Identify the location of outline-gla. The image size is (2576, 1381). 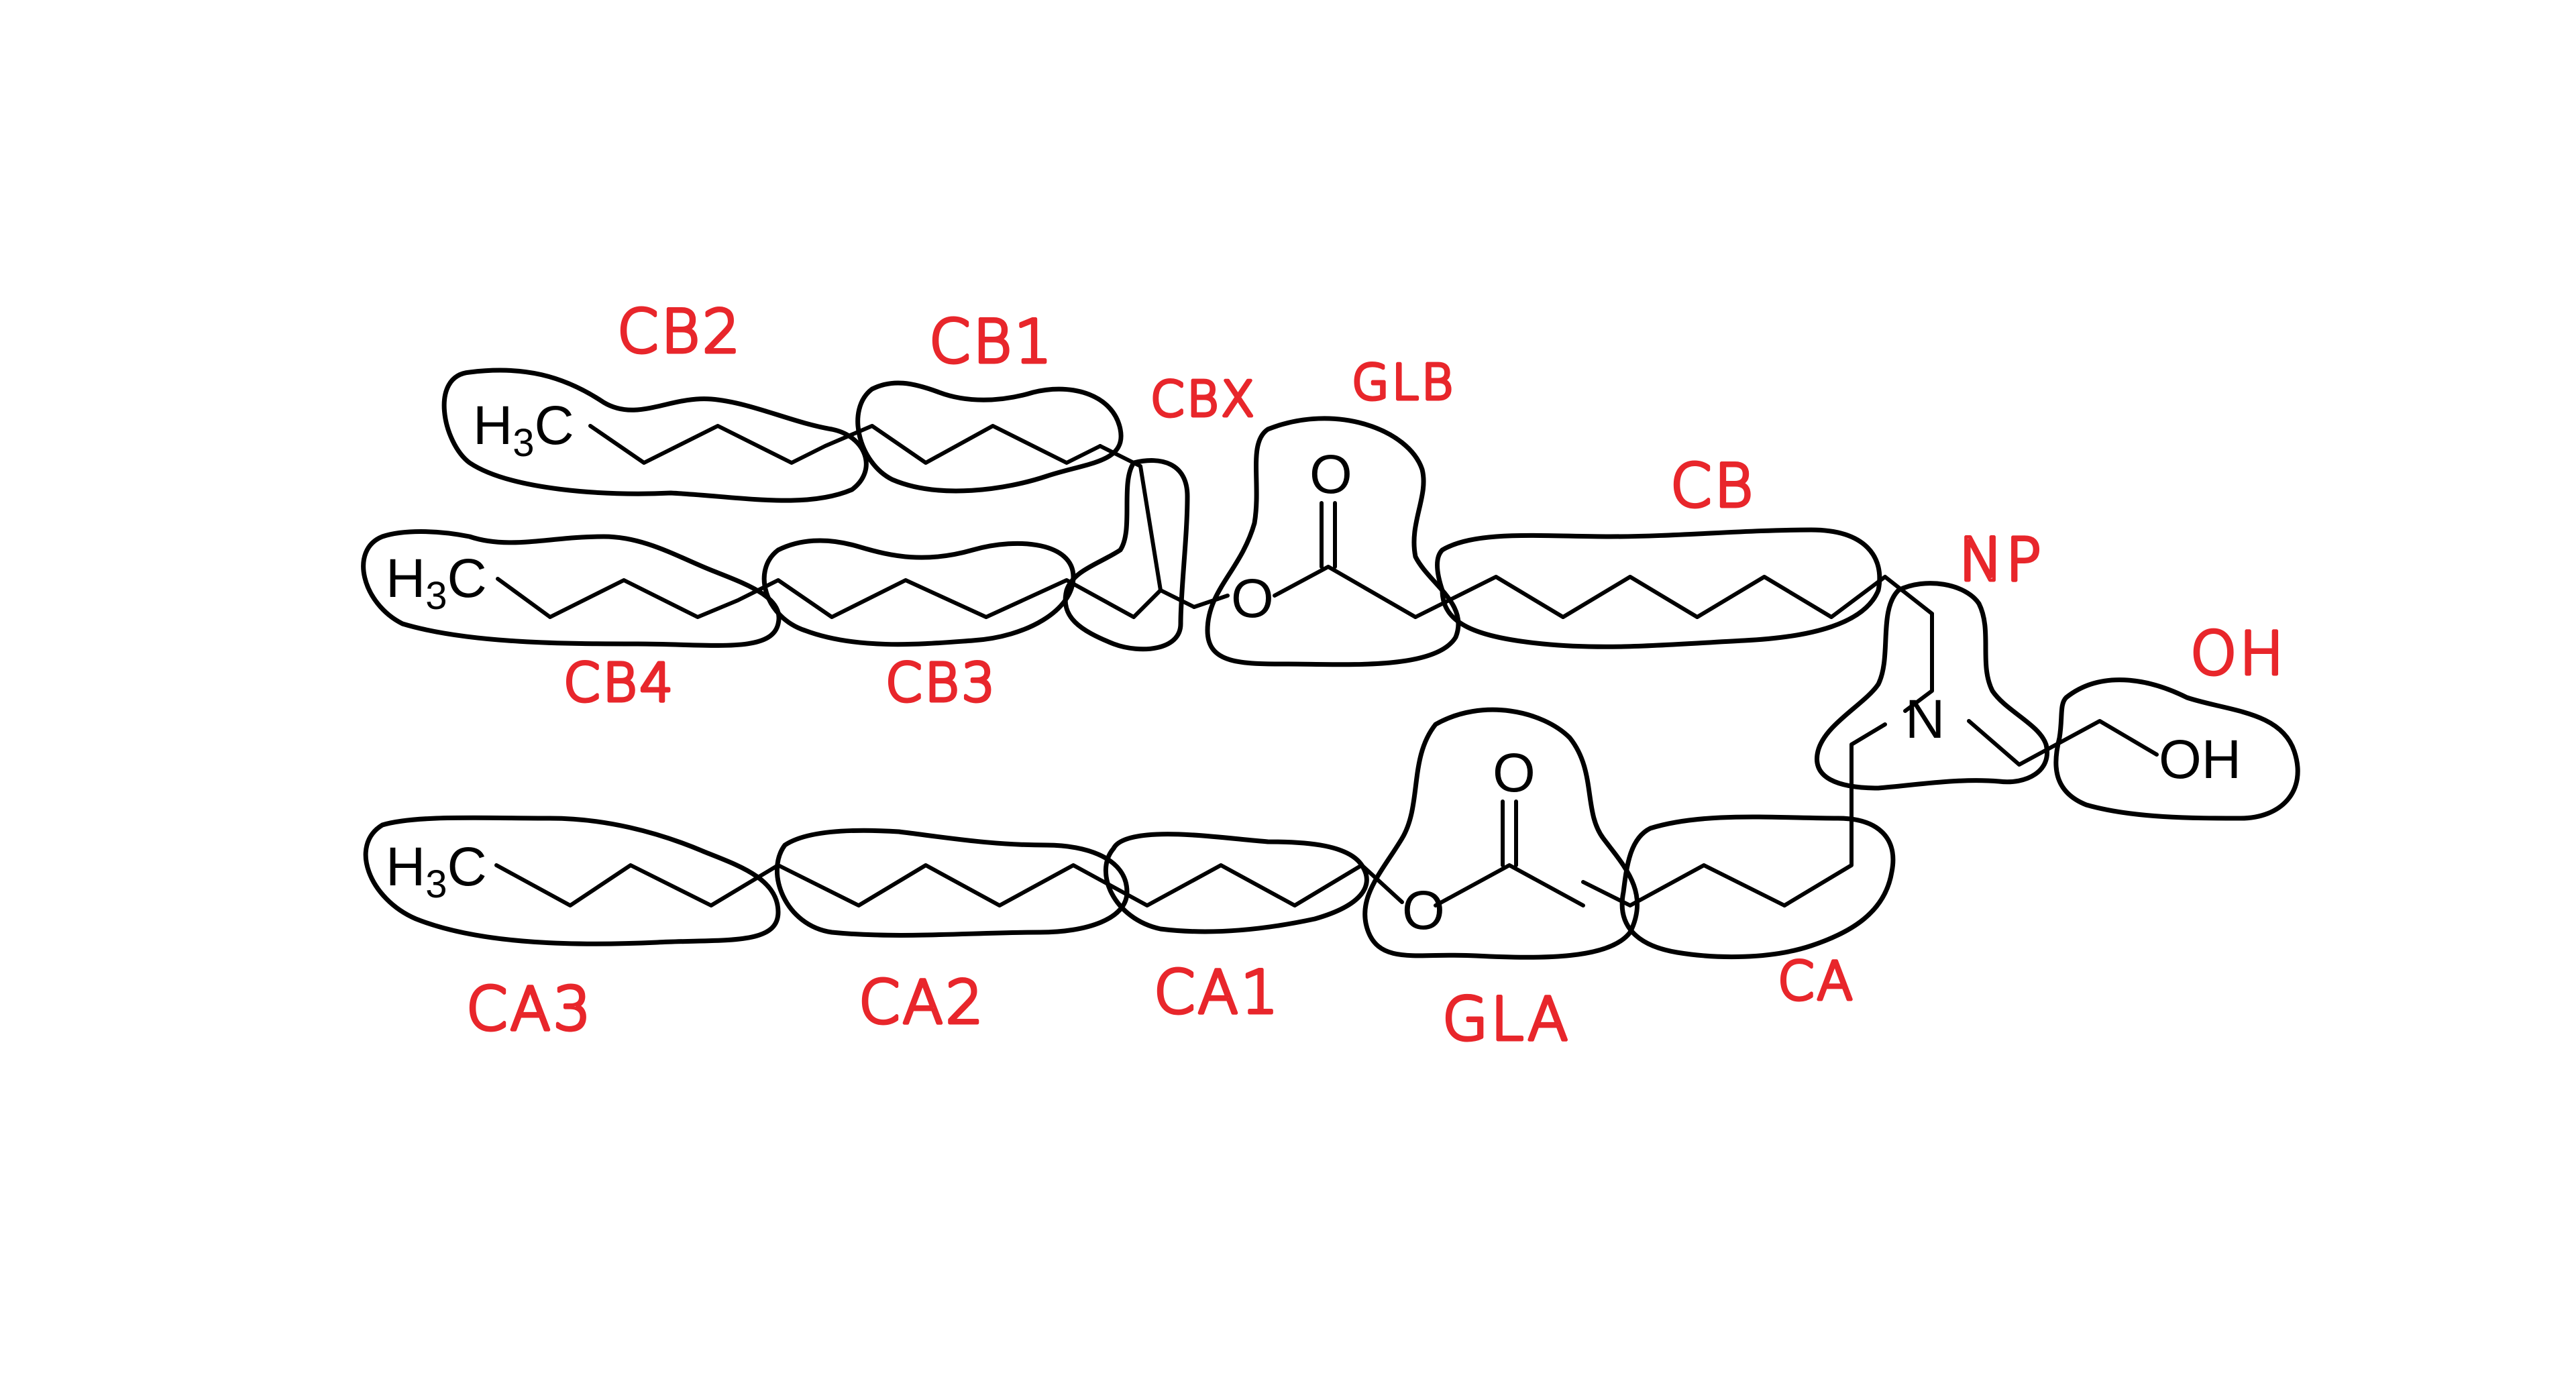
(1501, 833).